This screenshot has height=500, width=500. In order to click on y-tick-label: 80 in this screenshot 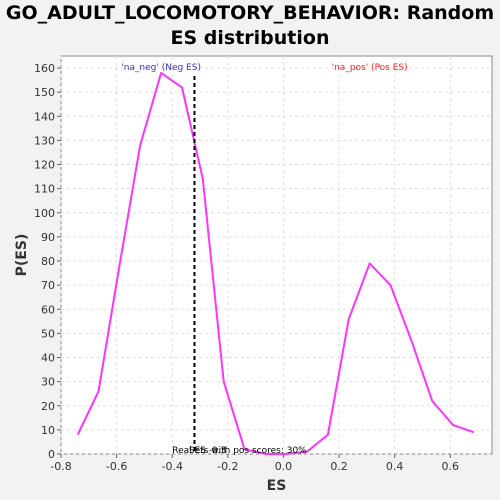, I will do `click(48, 261)`.